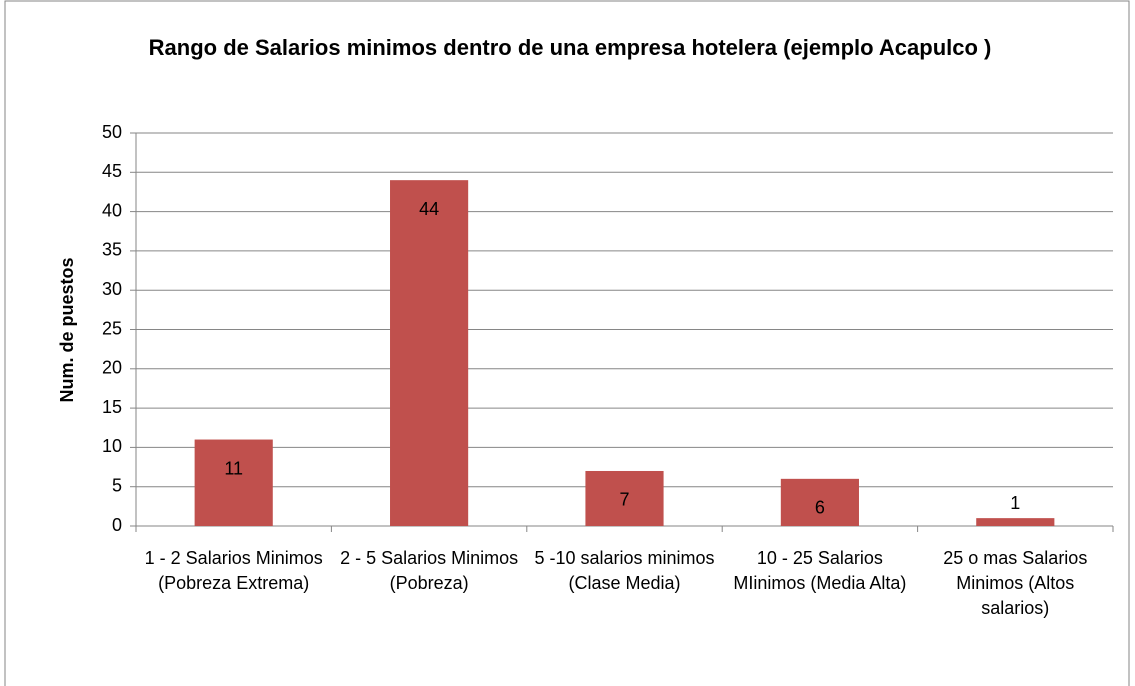 The width and height of the screenshot is (1135, 686). What do you see at coordinates (112, 132) in the screenshot?
I see `y-tick-label: 50` at bounding box center [112, 132].